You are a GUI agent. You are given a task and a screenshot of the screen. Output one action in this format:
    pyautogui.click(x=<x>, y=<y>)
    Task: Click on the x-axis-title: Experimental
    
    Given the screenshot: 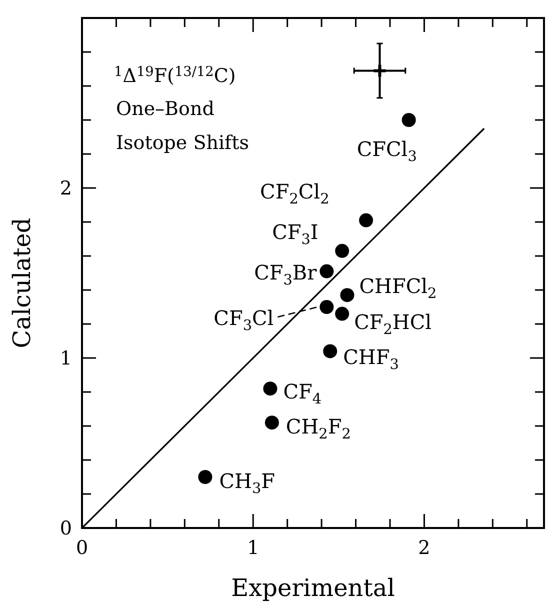 What is the action you would take?
    pyautogui.click(x=313, y=588)
    